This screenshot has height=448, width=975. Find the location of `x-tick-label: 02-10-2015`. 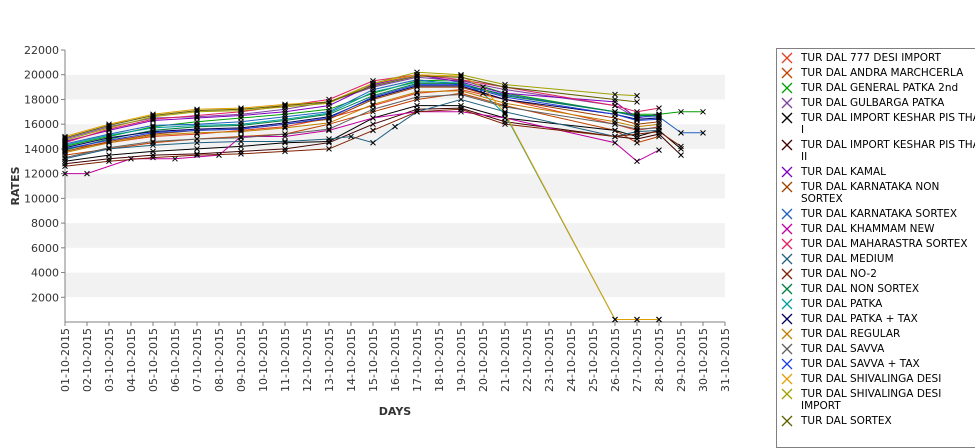

x-tick-label: 02-10-2015 is located at coordinates (87, 360).